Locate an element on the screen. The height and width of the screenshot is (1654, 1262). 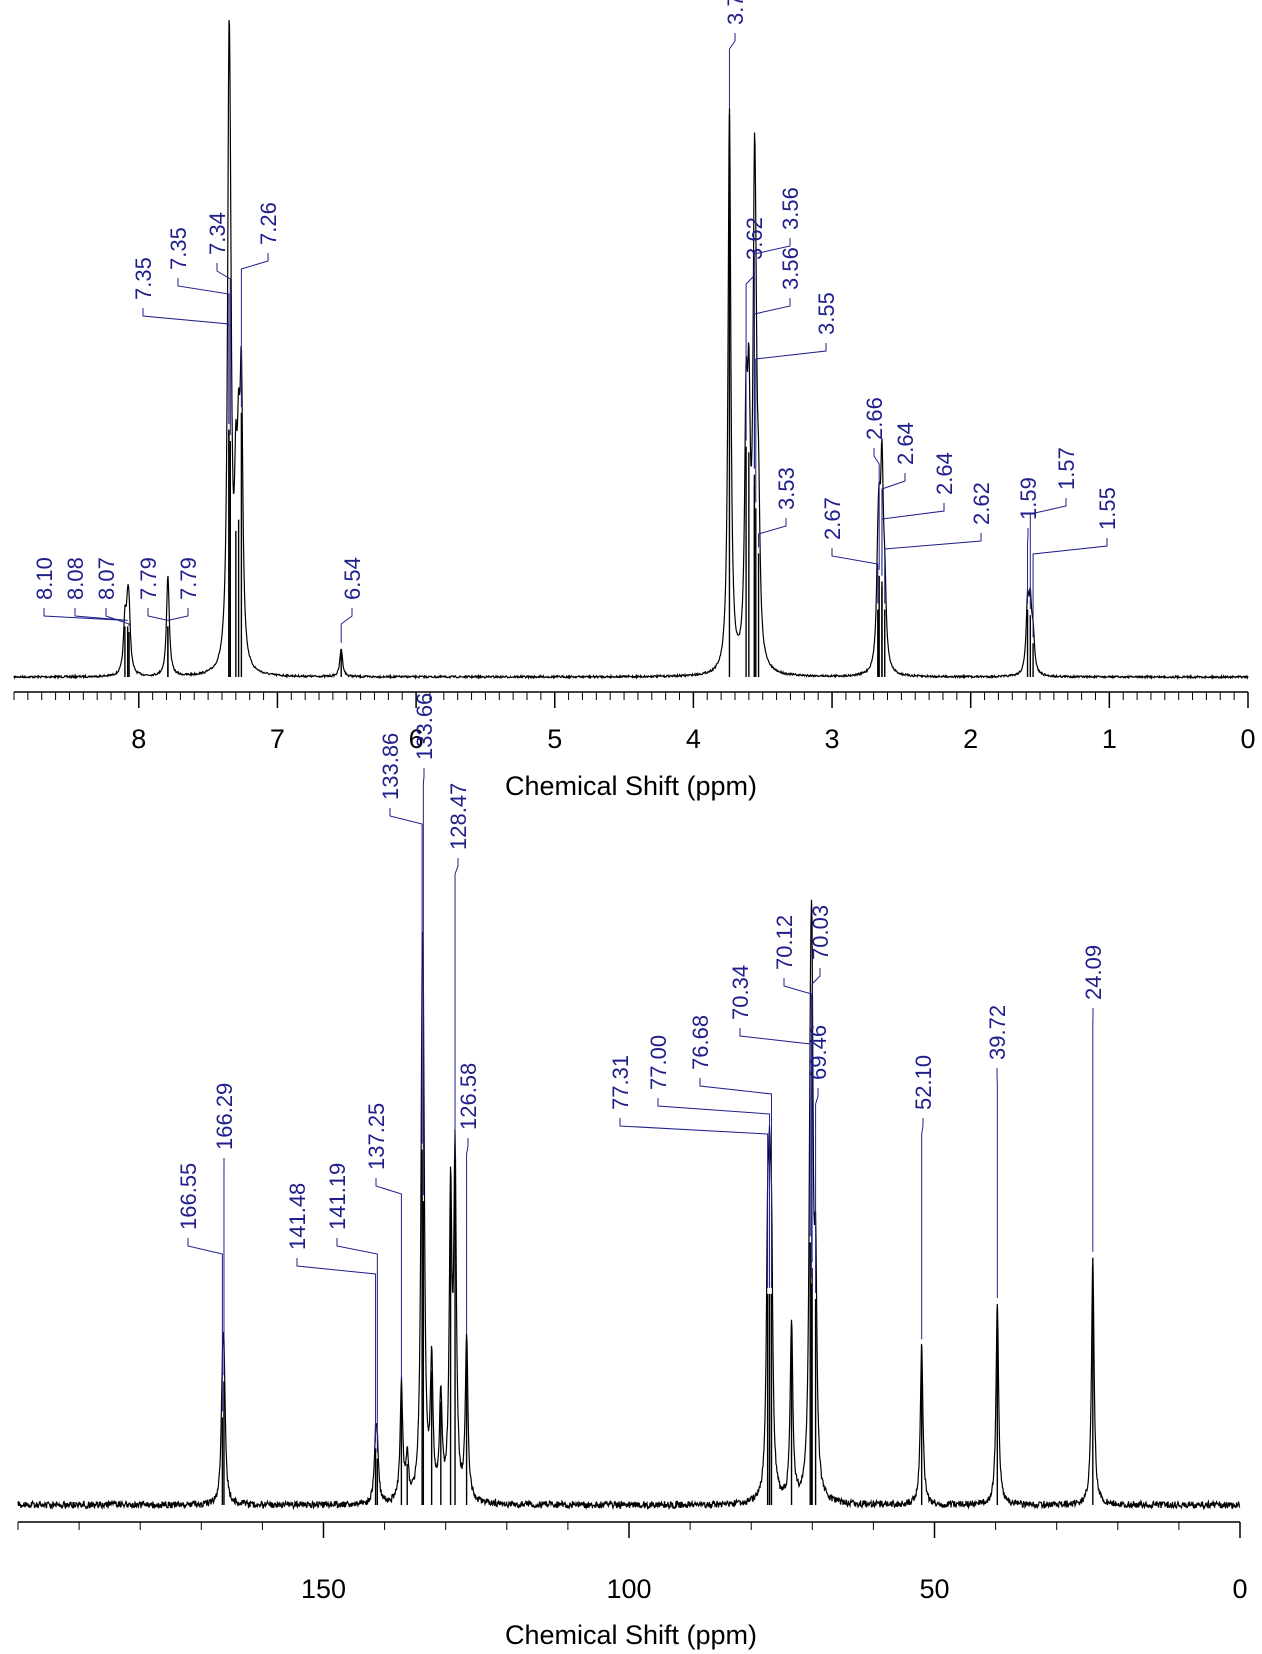
peak-label: 8.10 is located at coordinates (44, 578).